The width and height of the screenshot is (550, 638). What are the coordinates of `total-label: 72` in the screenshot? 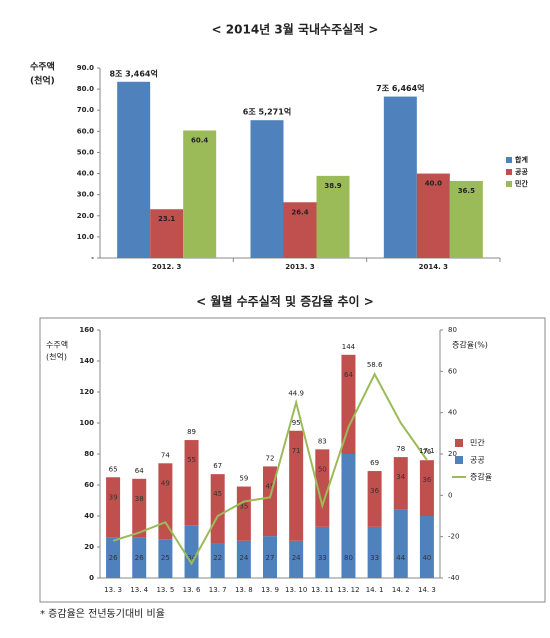 It's located at (270, 458).